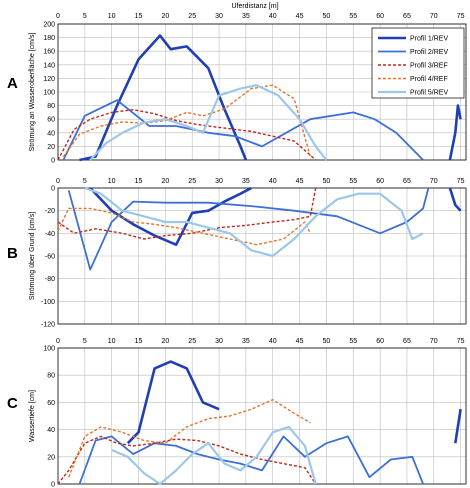  What do you see at coordinates (12, 83) in the screenshot?
I see `panel-letter: A` at bounding box center [12, 83].